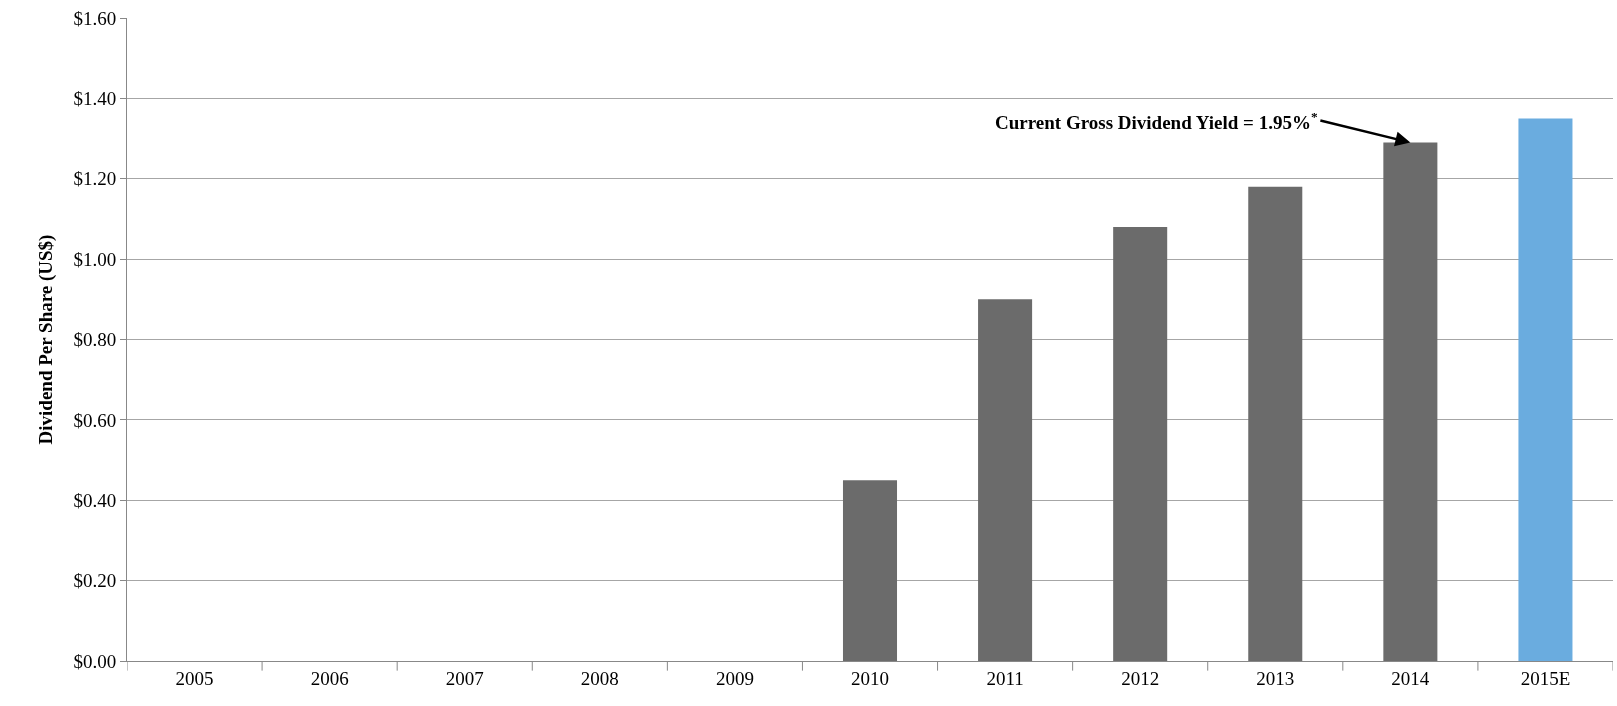  What do you see at coordinates (95, 99) in the screenshot?
I see `y-tick-label: $1.40` at bounding box center [95, 99].